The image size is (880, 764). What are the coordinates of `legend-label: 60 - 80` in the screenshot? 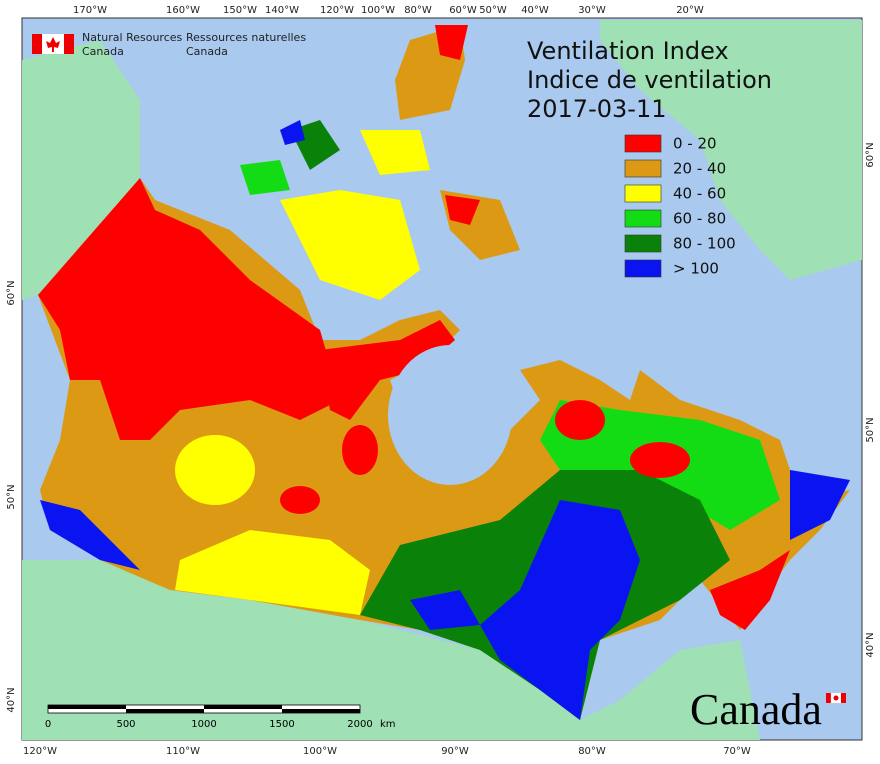 It's located at (699, 219).